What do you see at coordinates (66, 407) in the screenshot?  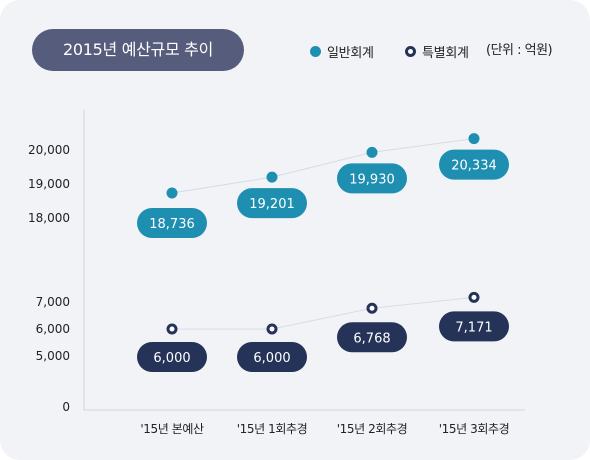 I see `y-tick-label: 0` at bounding box center [66, 407].